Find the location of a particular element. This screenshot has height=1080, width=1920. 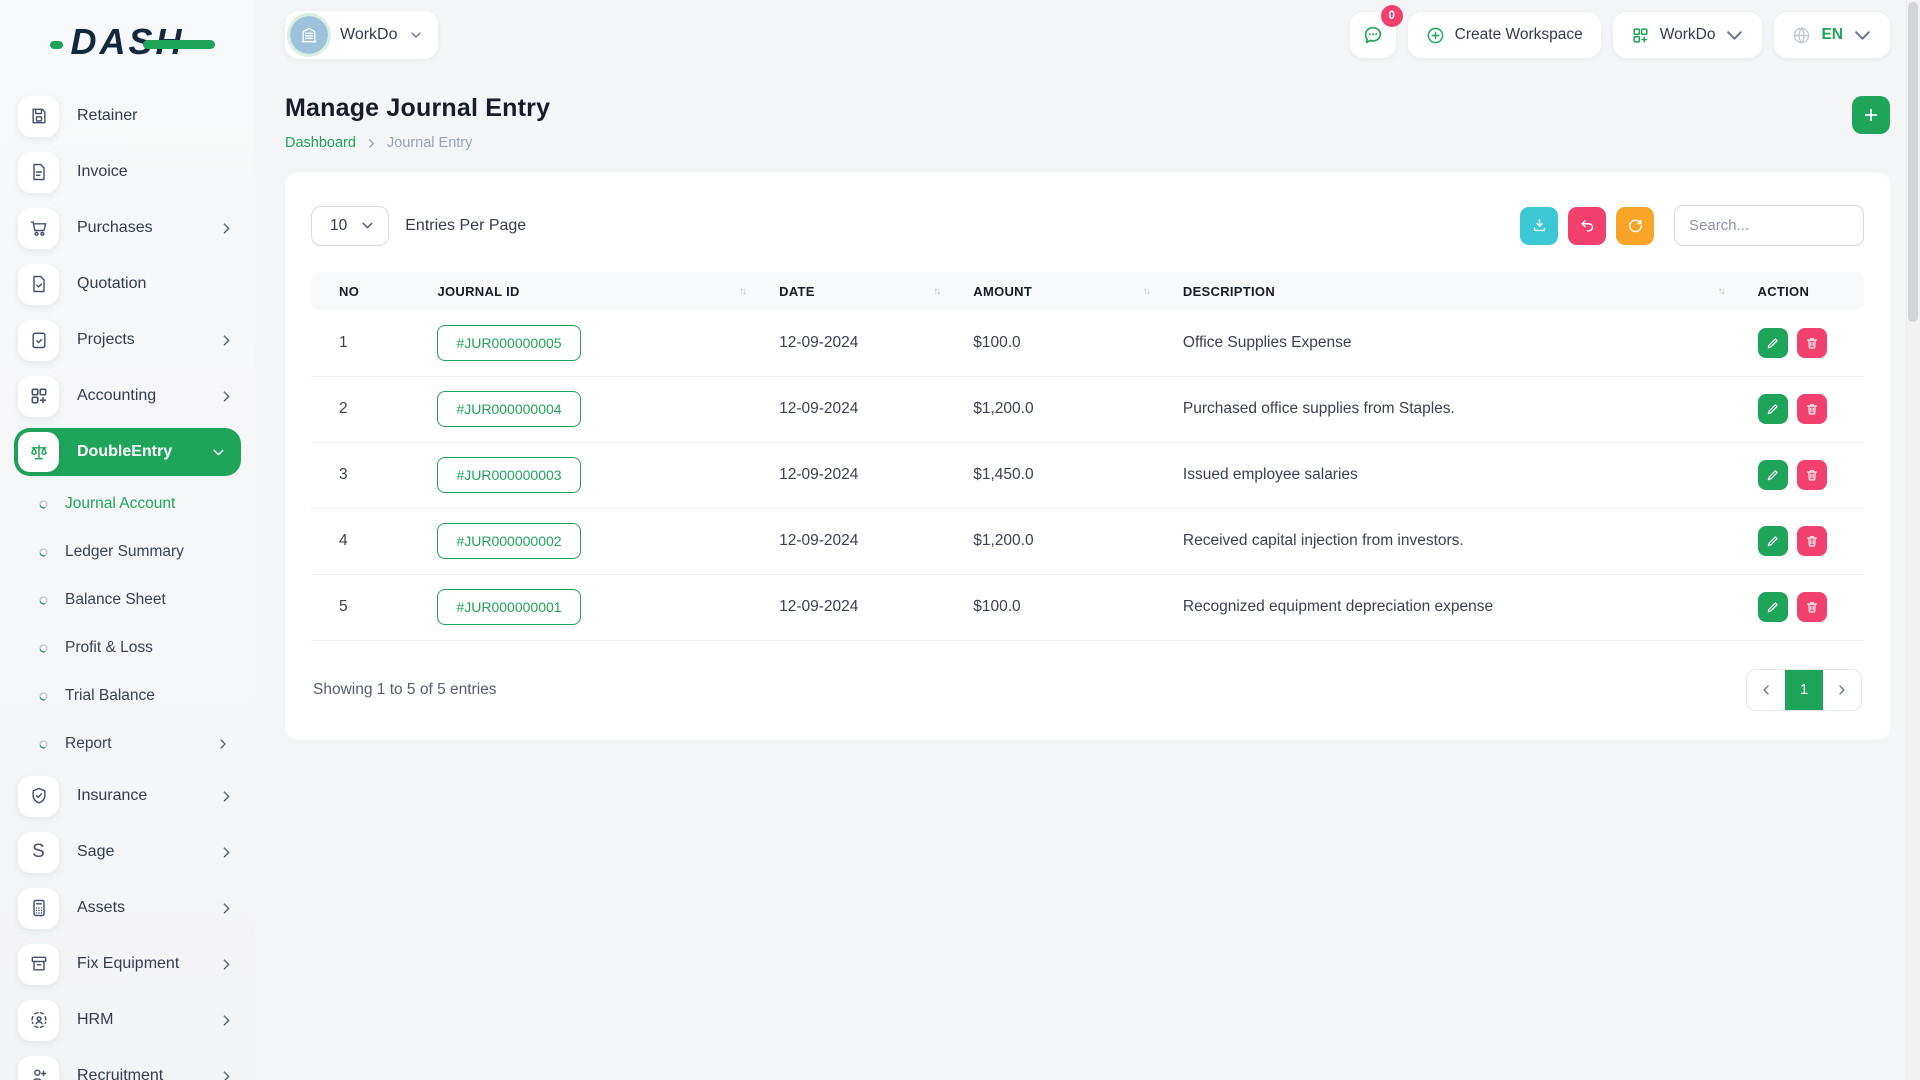

journal-id-button: #JUR000000003 is located at coordinates (509, 475).